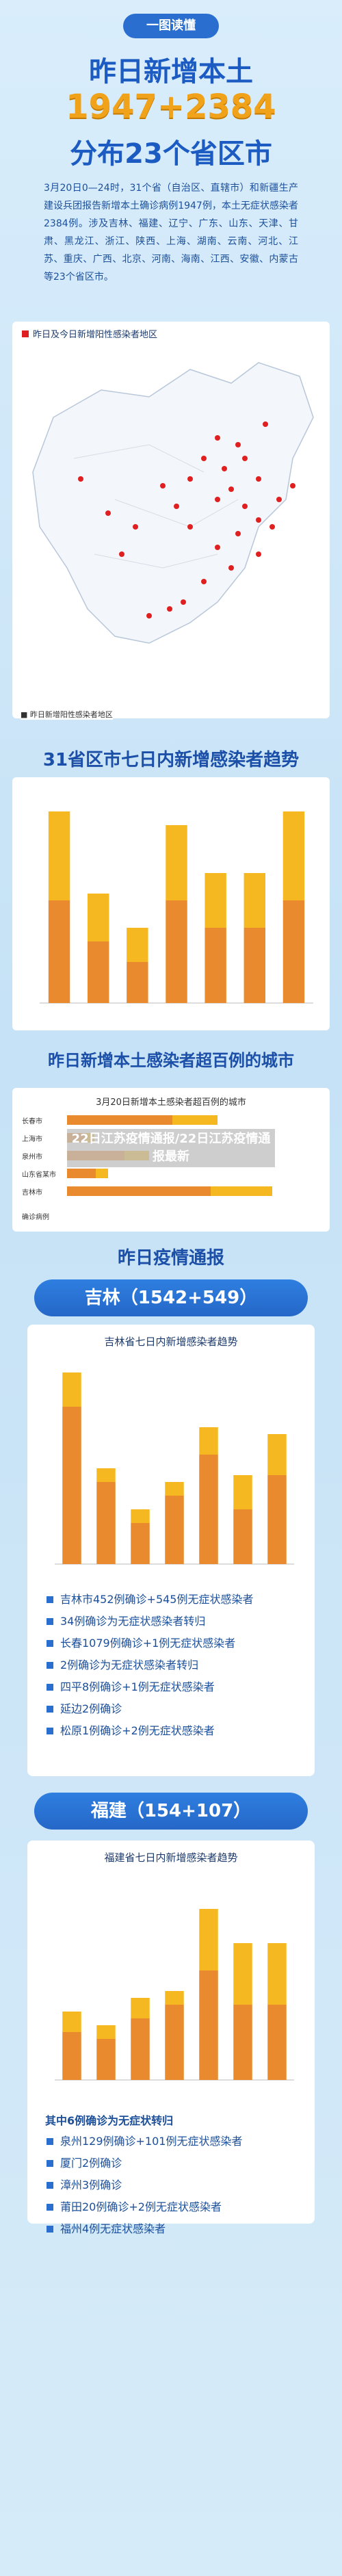 The image size is (342, 2576). Describe the element at coordinates (110, 2120) in the screenshot. I see `fujian-subhead: 其中6例确诊为无症状转归` at that location.